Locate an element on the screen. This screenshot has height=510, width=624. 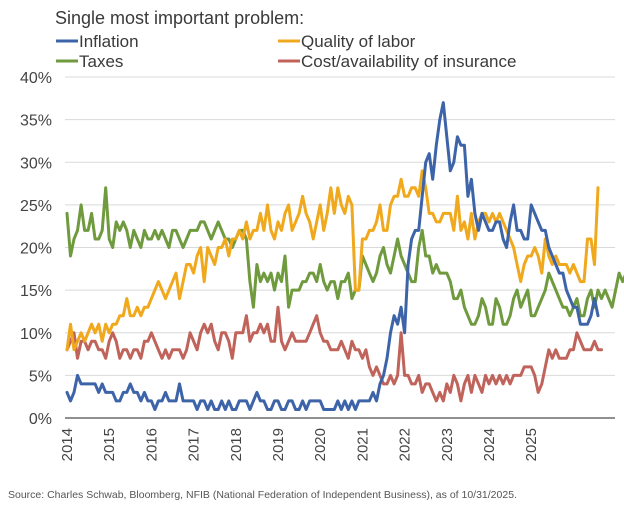
chart-title: Single most important problem: is located at coordinates (179, 18).